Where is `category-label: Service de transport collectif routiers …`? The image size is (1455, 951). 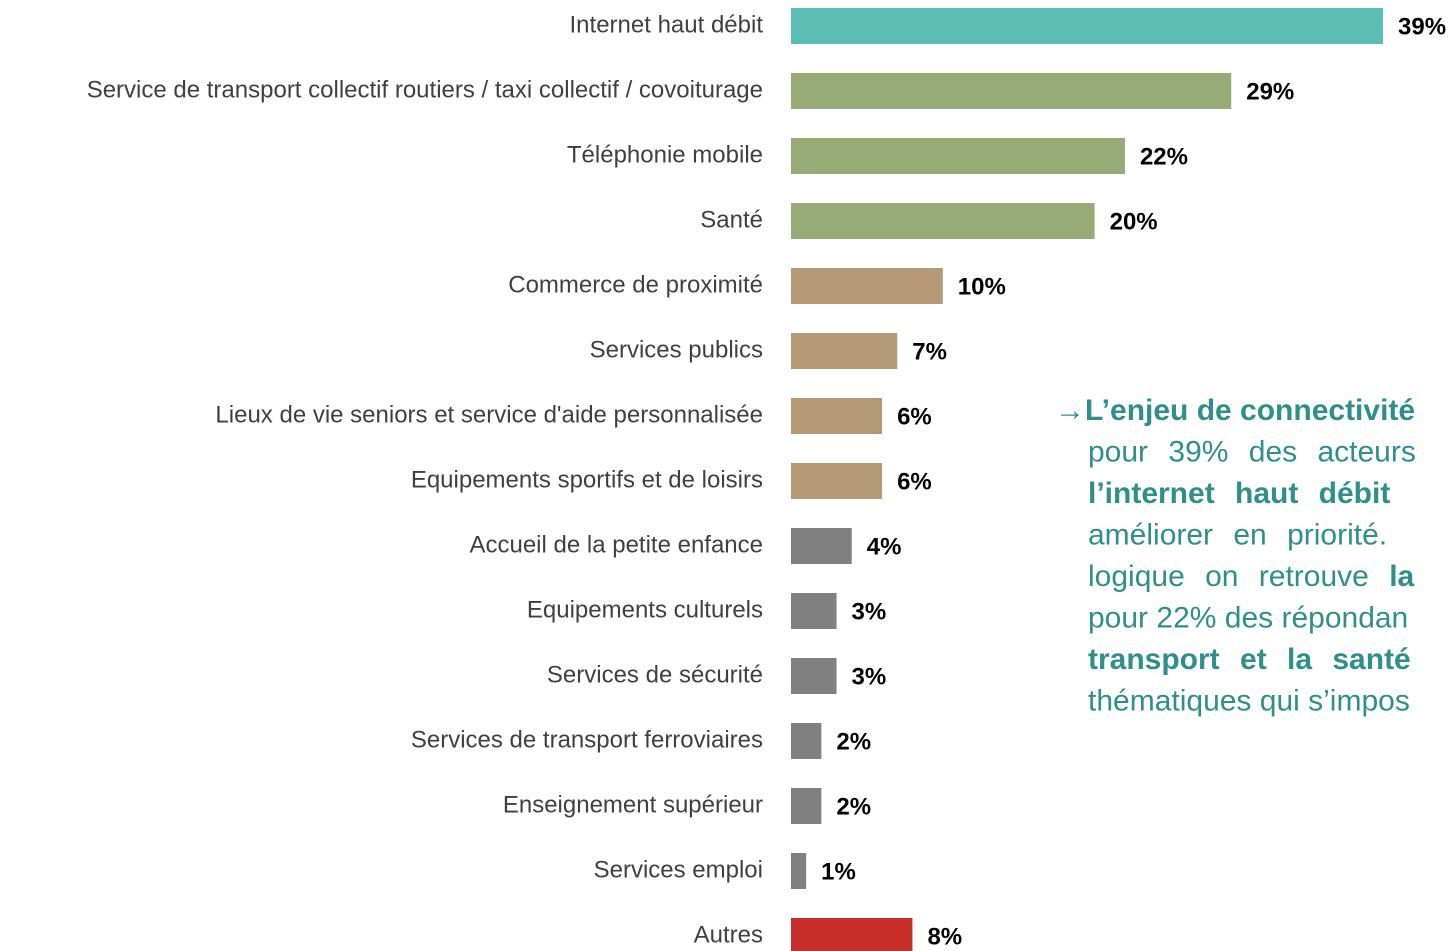 category-label: Service de transport collectif routiers … is located at coordinates (425, 89).